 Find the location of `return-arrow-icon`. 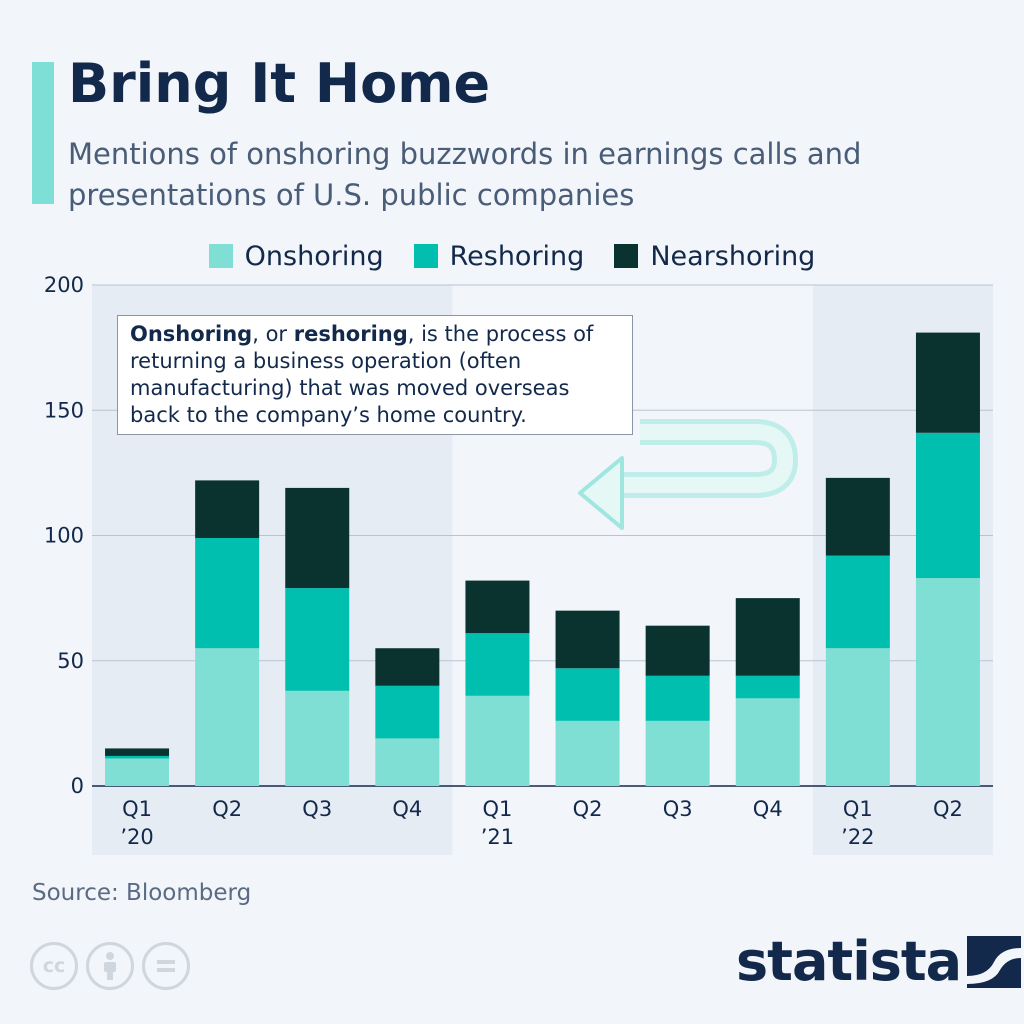

return-arrow-icon is located at coordinates (688, 474).